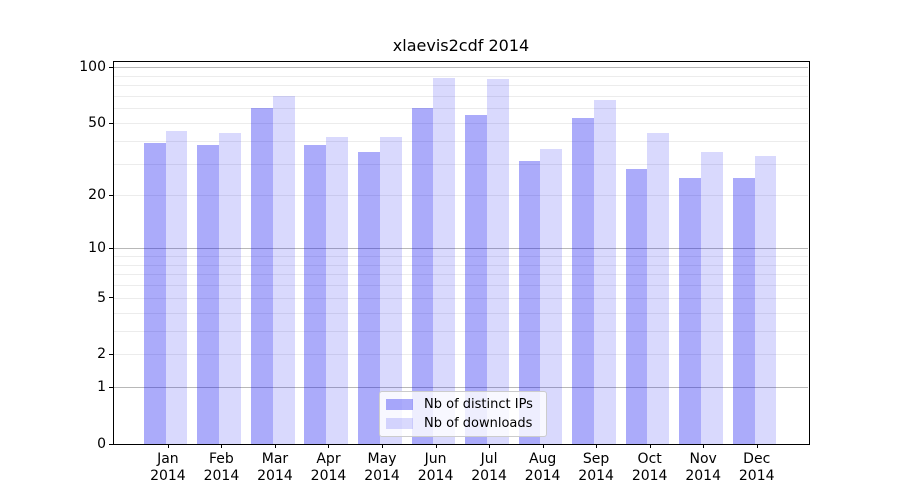 The width and height of the screenshot is (900, 500). What do you see at coordinates (435, 459) in the screenshot?
I see `x-tick-month: Jun` at bounding box center [435, 459].